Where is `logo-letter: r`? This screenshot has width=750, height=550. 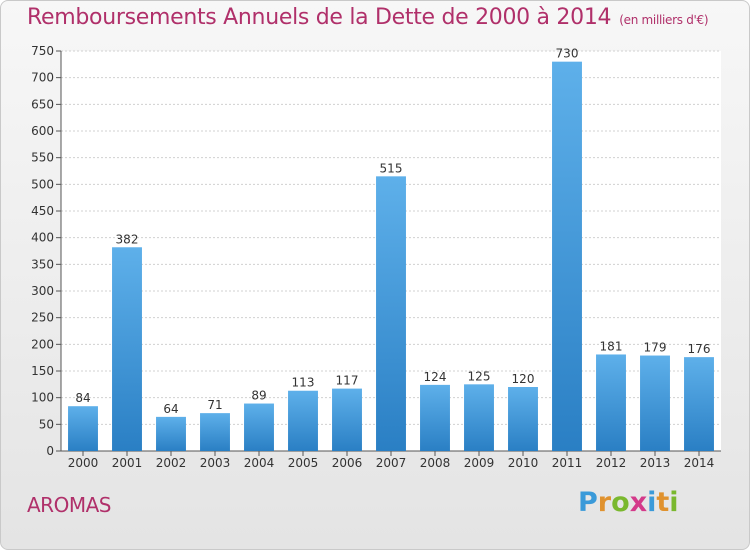 logo-letter: r is located at coordinates (604, 502).